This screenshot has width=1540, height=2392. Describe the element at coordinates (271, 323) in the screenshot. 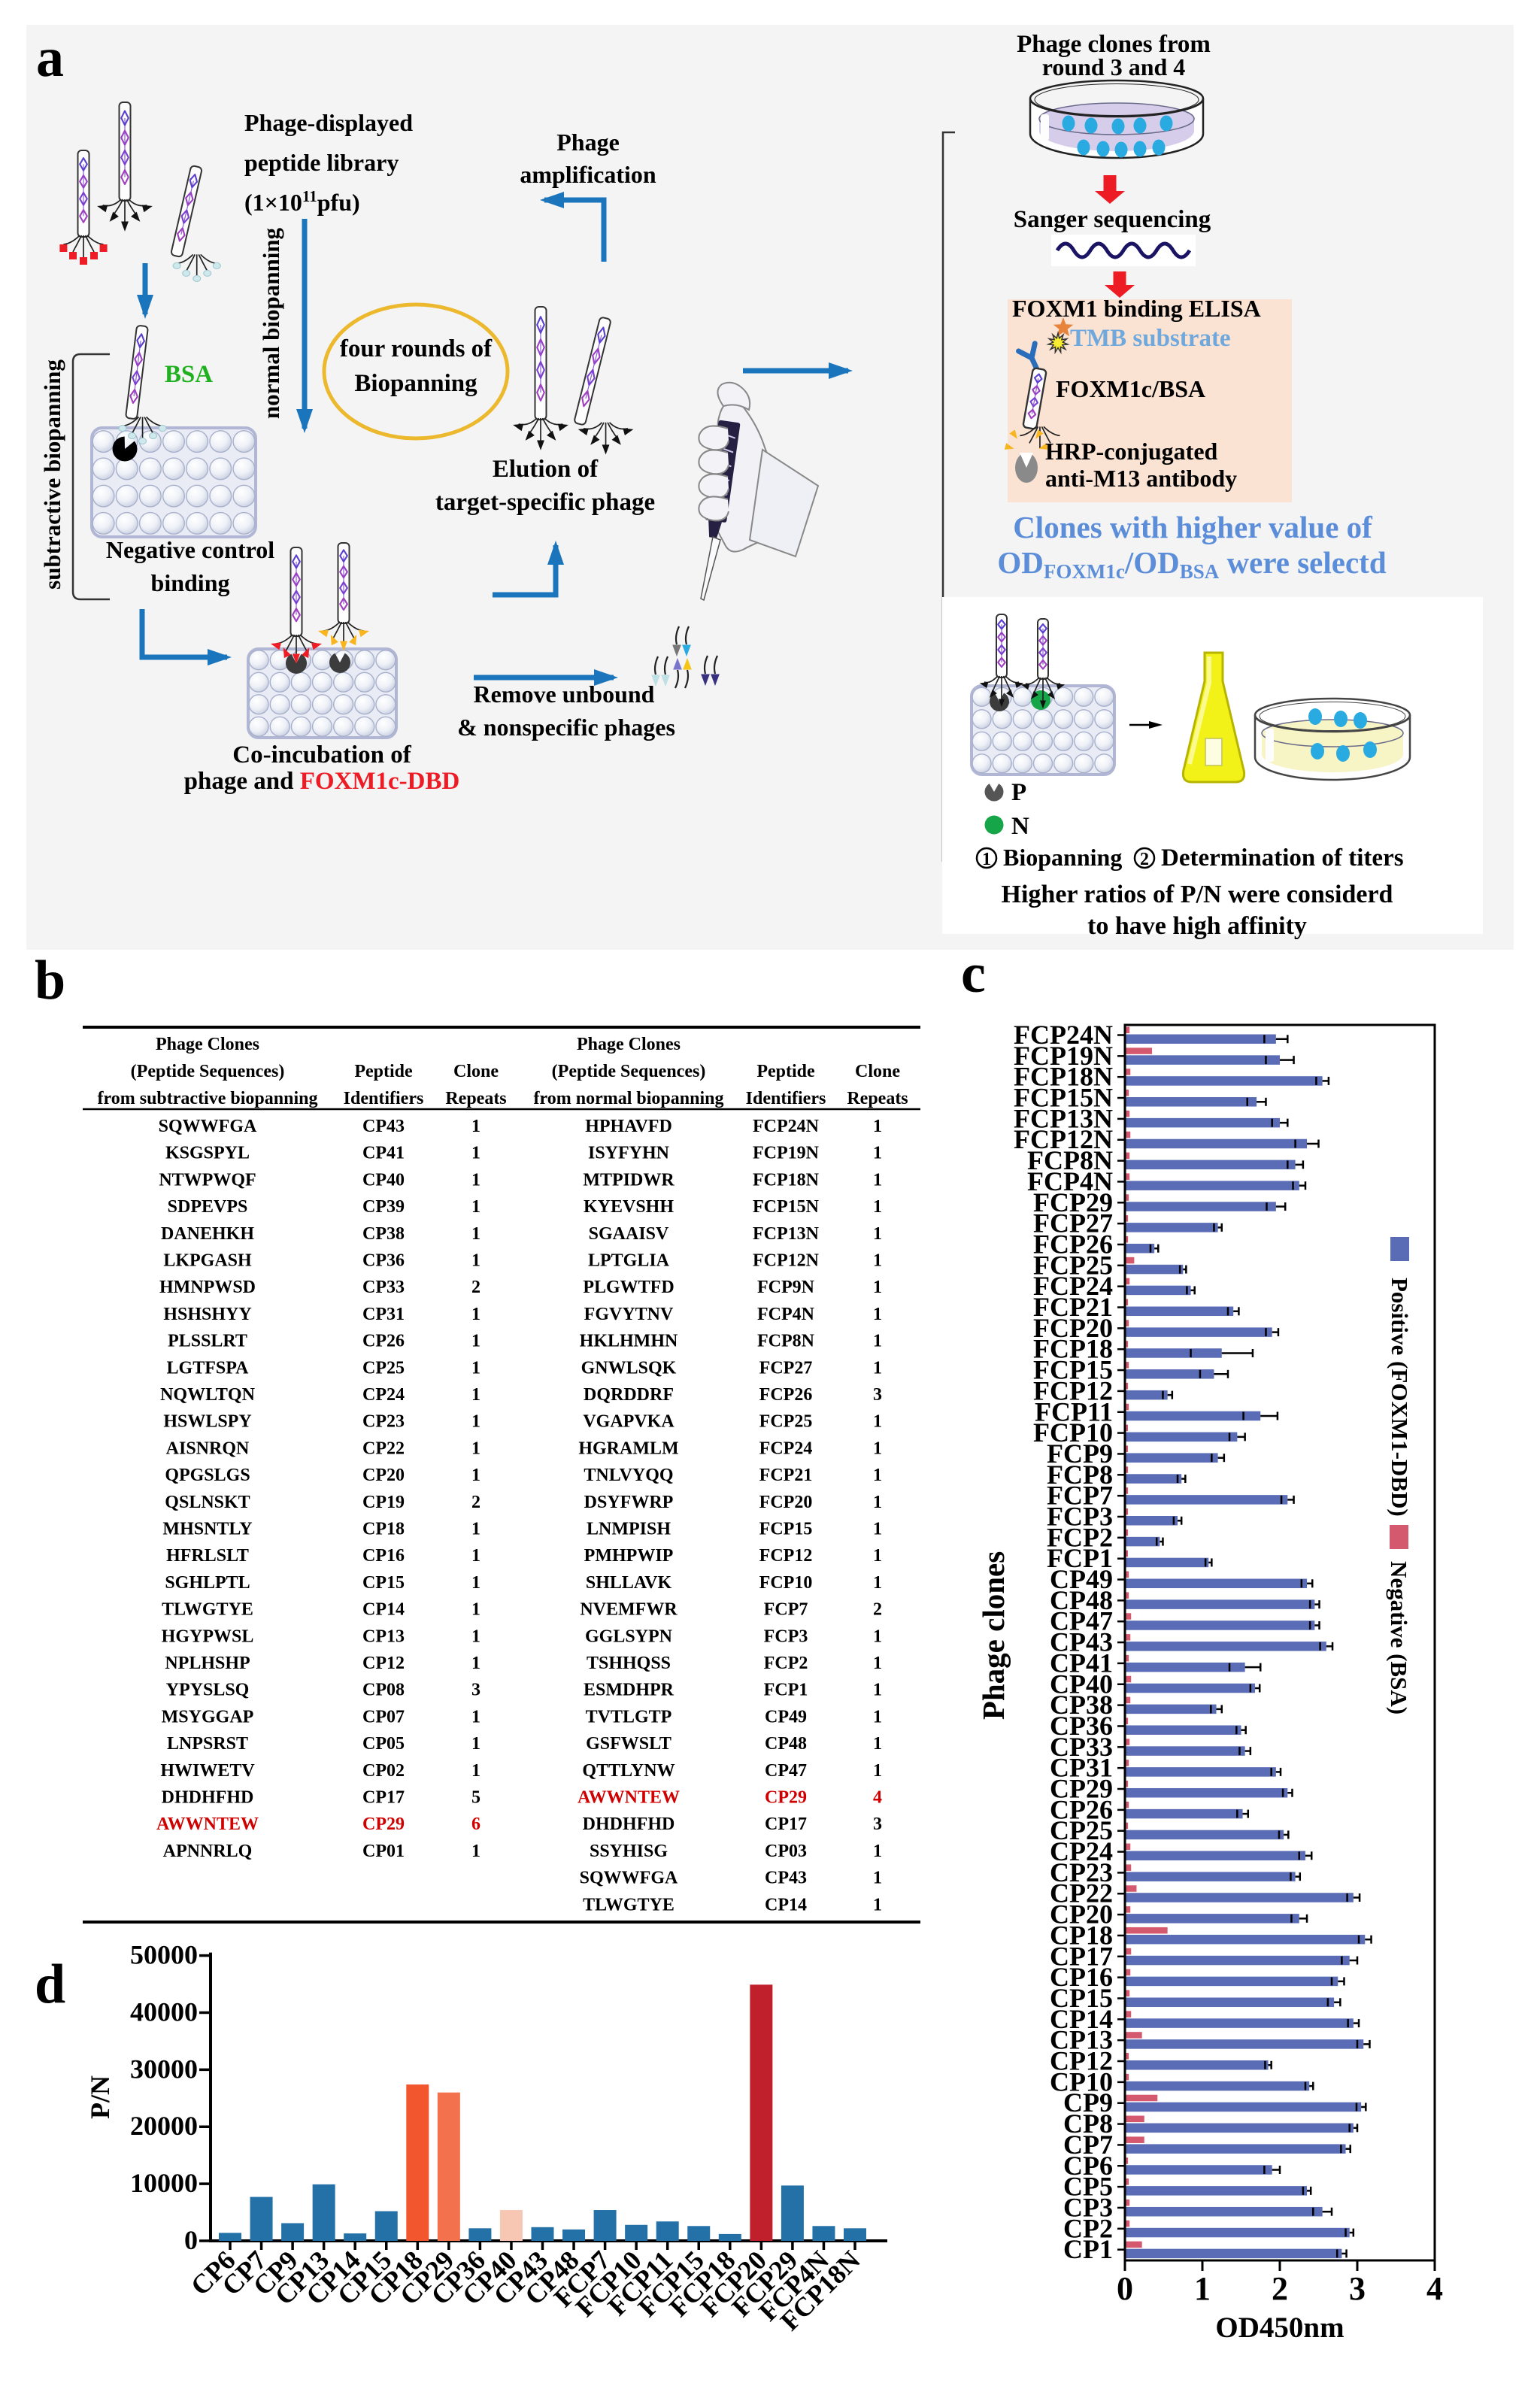

I see `svg-text: normal biopanning` at that location.